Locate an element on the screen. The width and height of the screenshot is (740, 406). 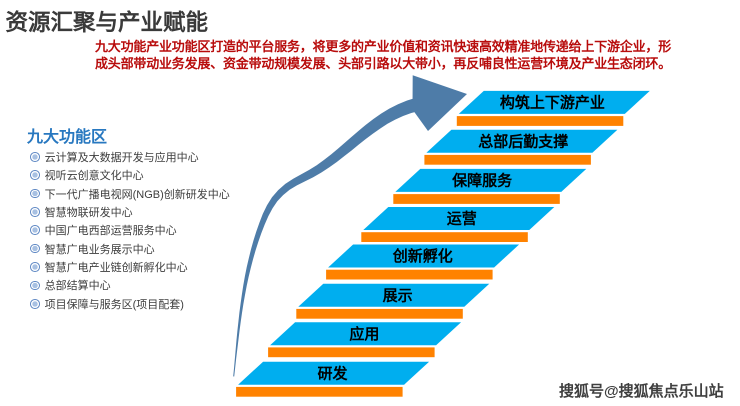
svg-text: 研发 is located at coordinates (332, 373).